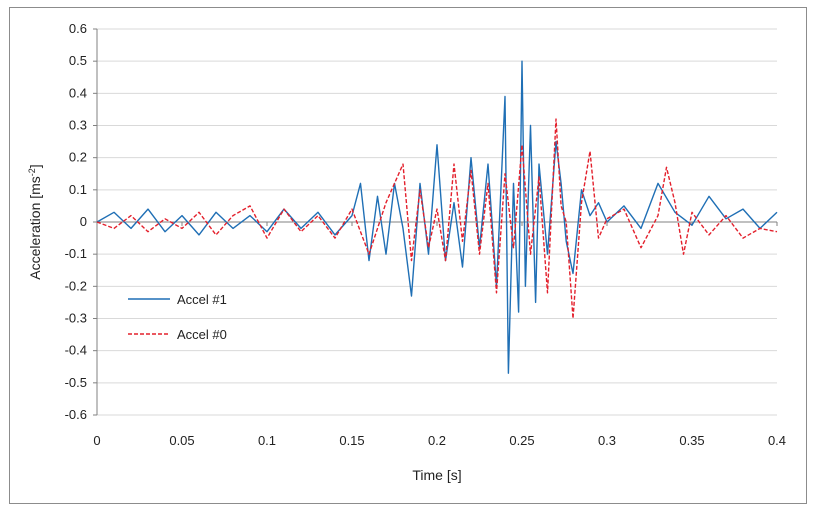 The width and height of the screenshot is (818, 514). What do you see at coordinates (76, 318) in the screenshot?
I see `y-tick-label: -0.3` at bounding box center [76, 318].